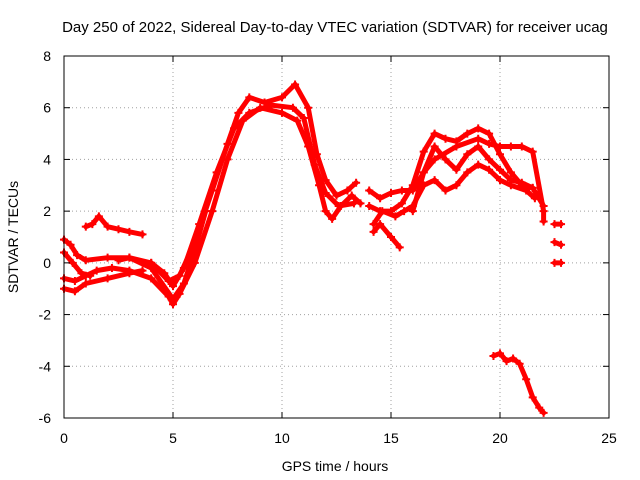 The height and width of the screenshot is (480, 640). What do you see at coordinates (282, 438) in the screenshot?
I see `x-tick-label: 10` at bounding box center [282, 438].